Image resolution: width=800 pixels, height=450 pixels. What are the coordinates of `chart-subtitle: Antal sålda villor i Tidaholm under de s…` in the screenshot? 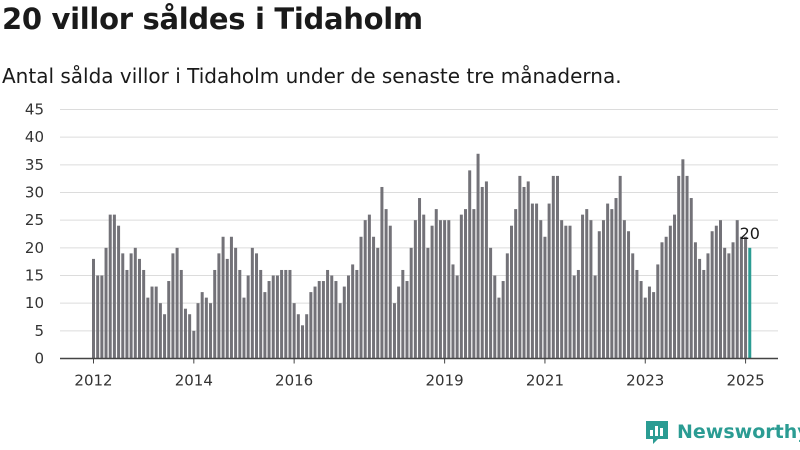 It's located at (312, 76).